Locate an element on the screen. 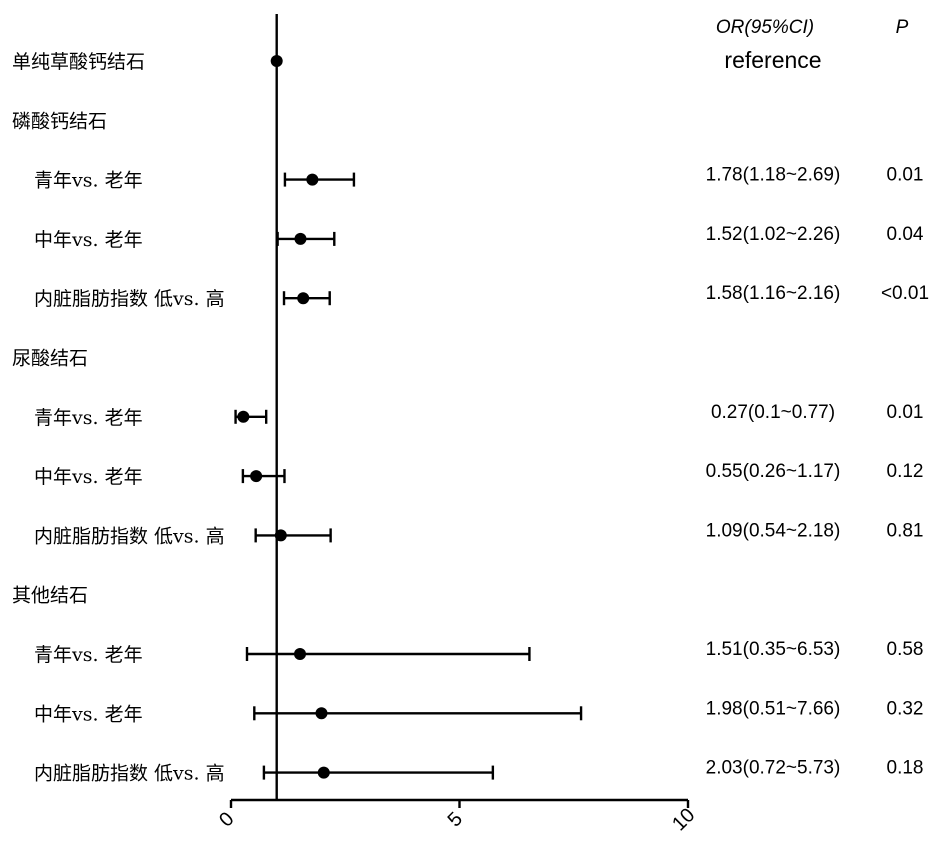 This screenshot has width=935, height=853. p-value: 0.04 is located at coordinates (905, 234).